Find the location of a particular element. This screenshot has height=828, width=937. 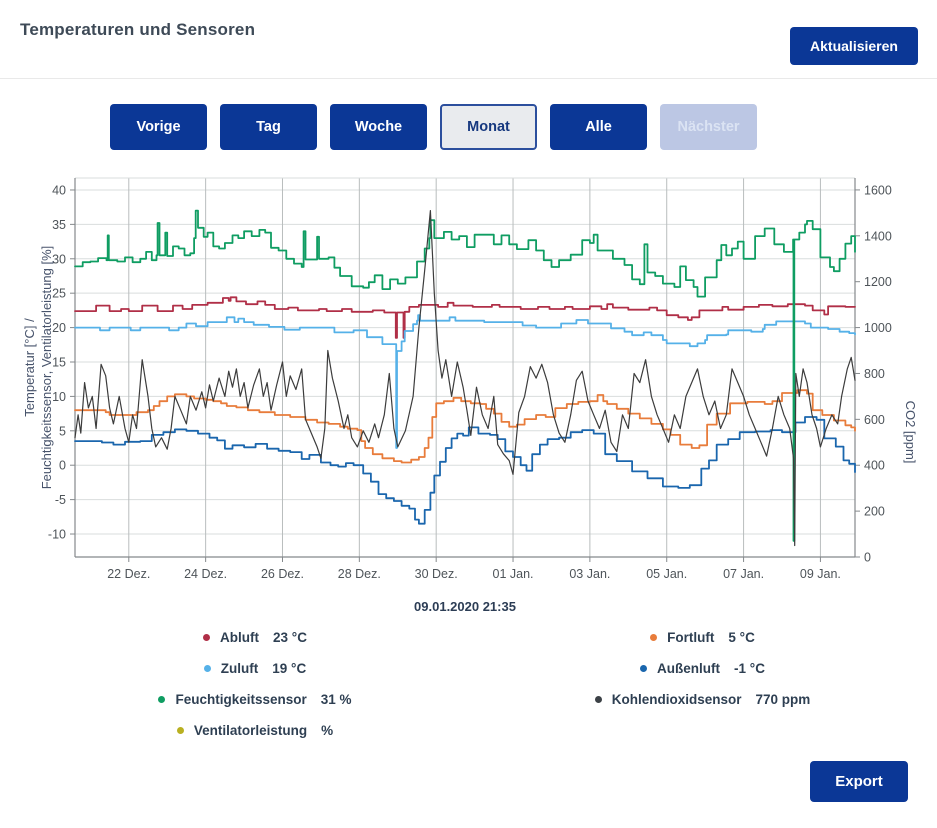

x-axis-tick-label: 24 Dez. is located at coordinates (205, 574).